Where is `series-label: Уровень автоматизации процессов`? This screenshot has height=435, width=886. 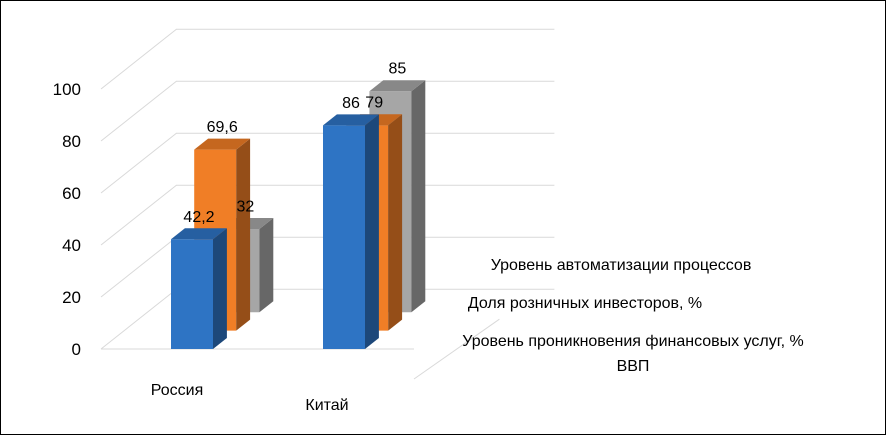 series-label: Уровень автоматизации процессов is located at coordinates (621, 265).